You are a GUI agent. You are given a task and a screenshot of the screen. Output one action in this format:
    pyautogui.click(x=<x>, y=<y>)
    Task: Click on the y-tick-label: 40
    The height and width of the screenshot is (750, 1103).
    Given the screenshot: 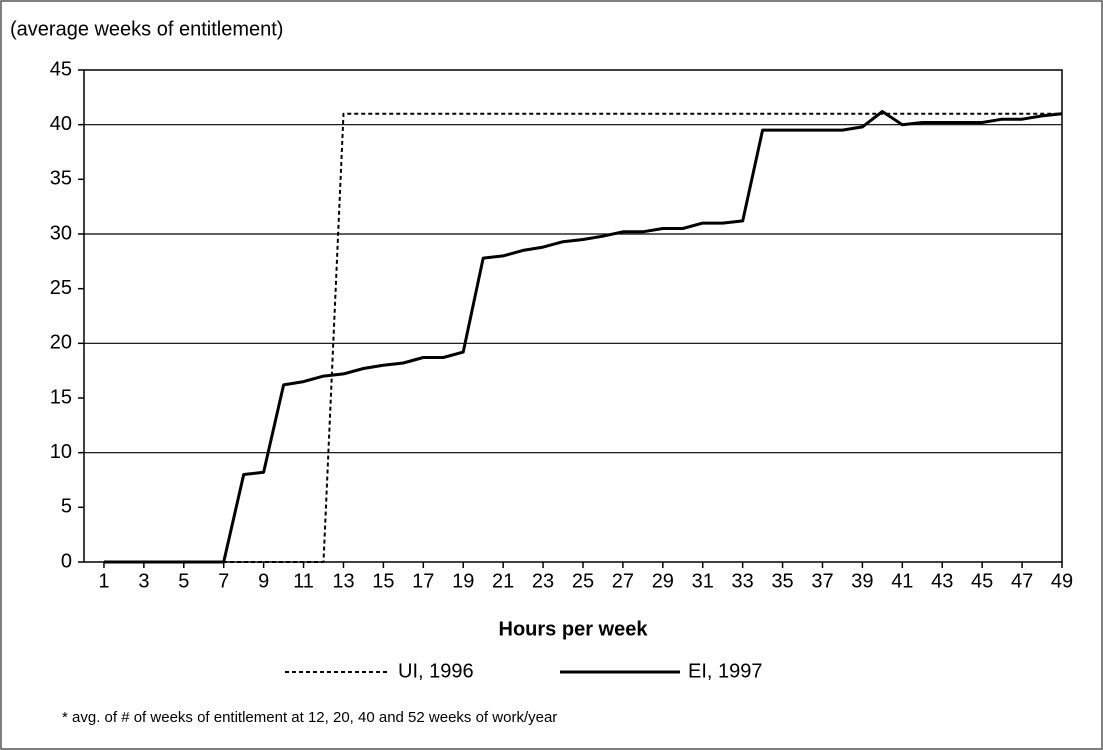 What is the action you would take?
    pyautogui.click(x=61, y=124)
    